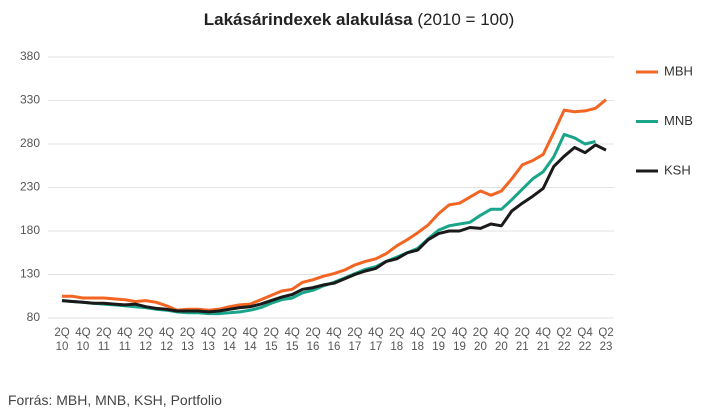  What do you see at coordinates (229, 340) in the screenshot?
I see `x-tick-label: 2Q 14` at bounding box center [229, 340].